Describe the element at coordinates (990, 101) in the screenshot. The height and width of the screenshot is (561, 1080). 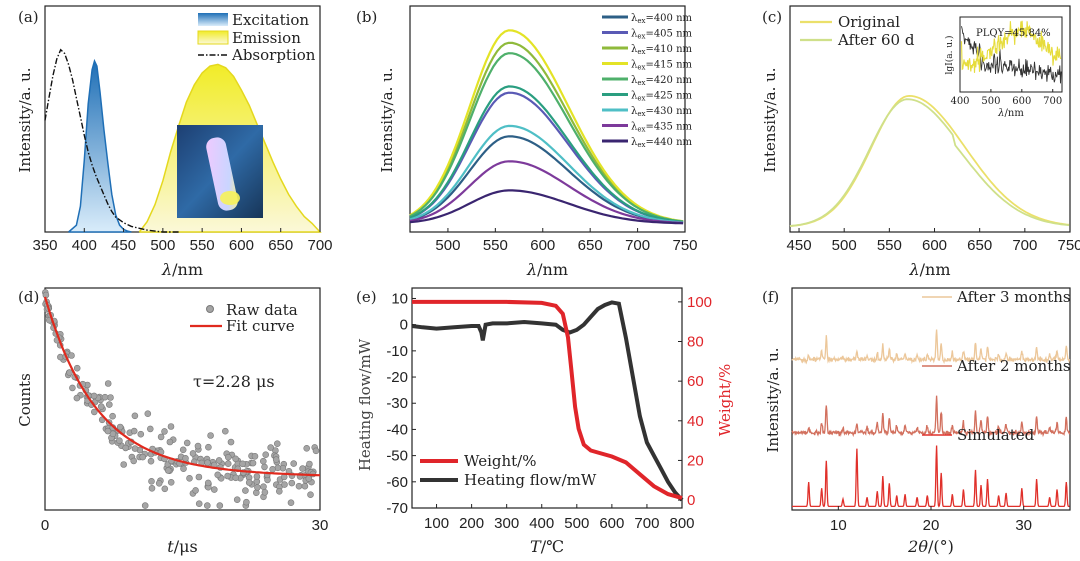
I see `inset-x-tick-label: 500` at that location.